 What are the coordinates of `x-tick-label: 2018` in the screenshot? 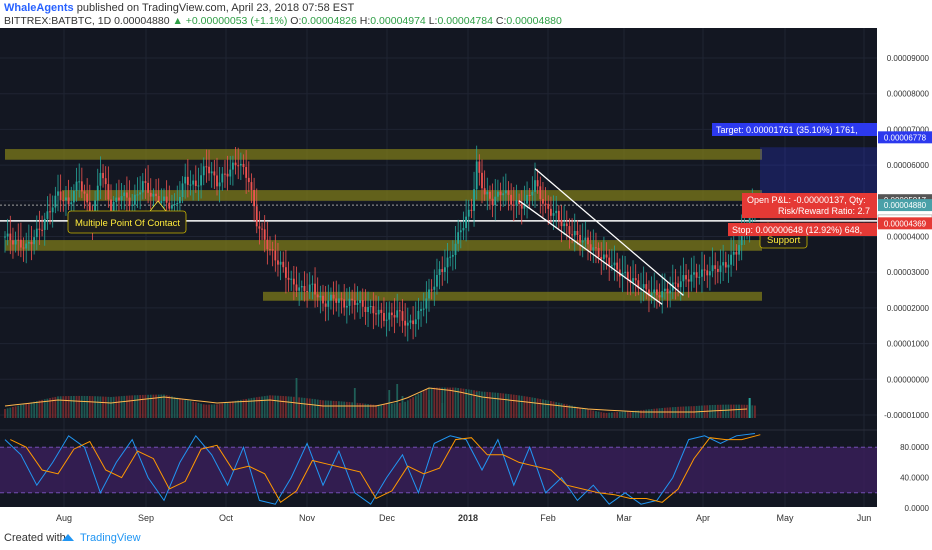 It's located at (468, 518).